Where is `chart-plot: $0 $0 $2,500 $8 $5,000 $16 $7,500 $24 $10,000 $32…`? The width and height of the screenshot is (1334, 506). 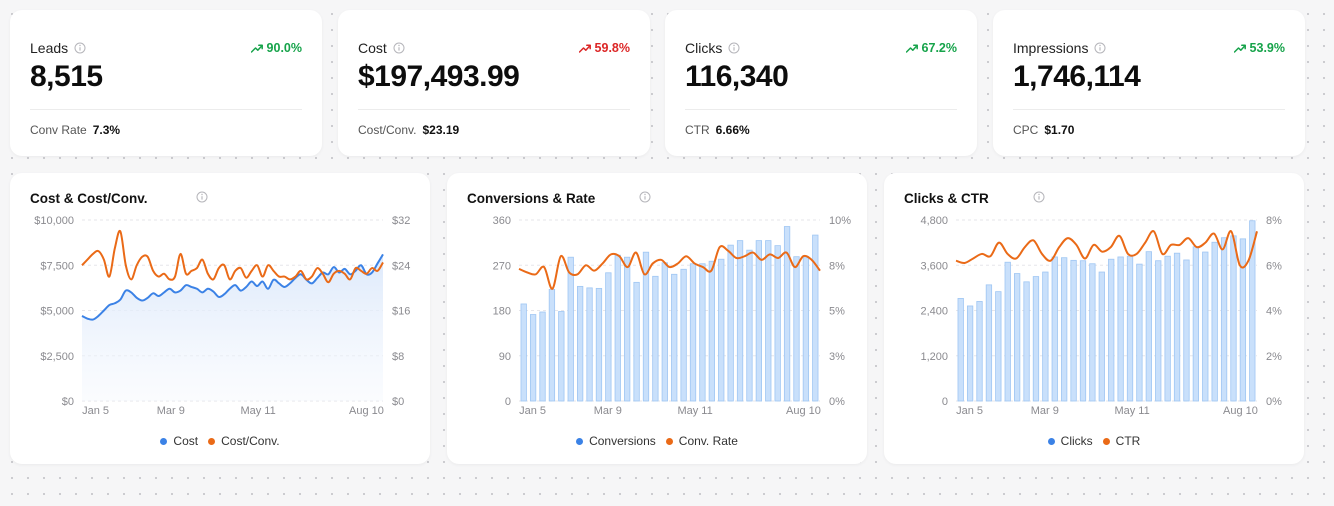 chart-plot: $0 $0 $2,500 $8 $5,000 $16 $7,500 $24 $10,000 $32… is located at coordinates (222, 316).